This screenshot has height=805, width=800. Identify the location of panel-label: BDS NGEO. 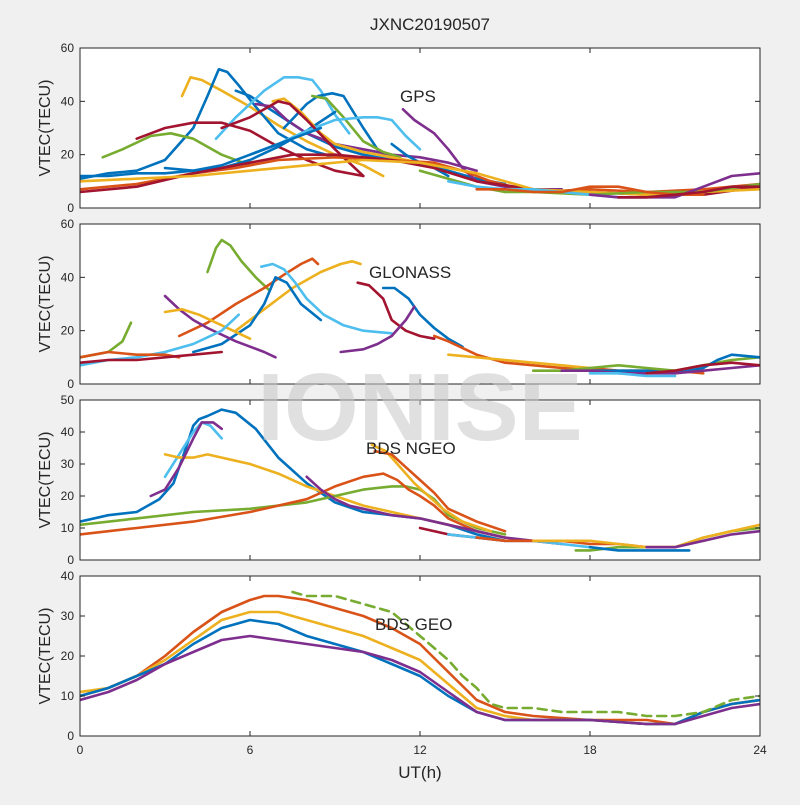
(411, 448).